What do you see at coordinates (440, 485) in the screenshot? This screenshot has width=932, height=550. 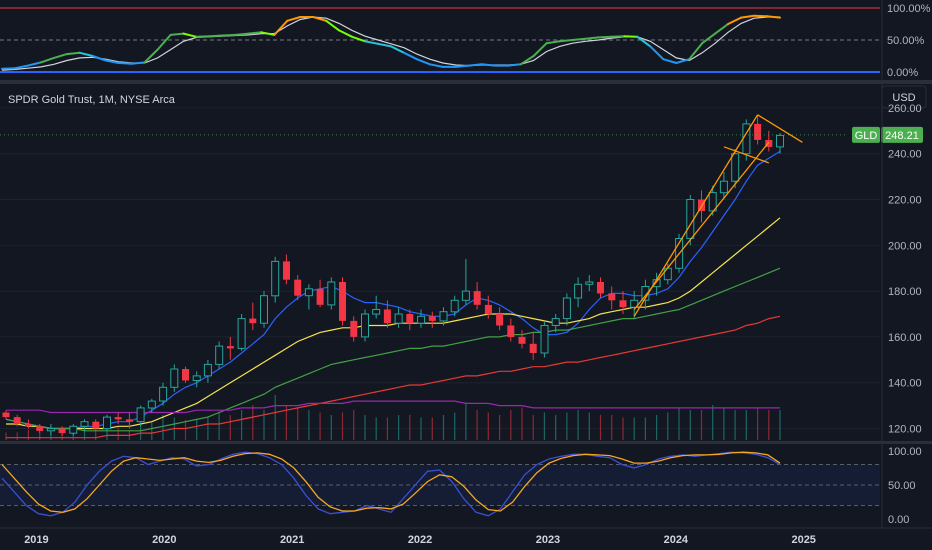 I see `stoch-band-fill` at bounding box center [440, 485].